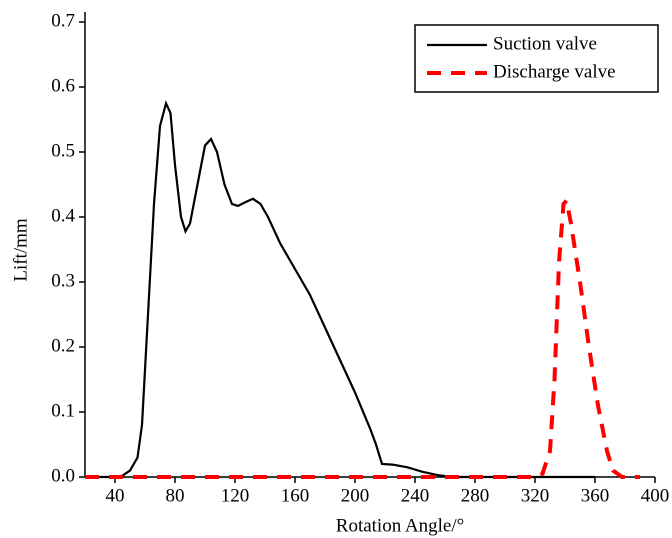 The image size is (672, 538). I want to click on x-tick-label: 40, so click(115, 495).